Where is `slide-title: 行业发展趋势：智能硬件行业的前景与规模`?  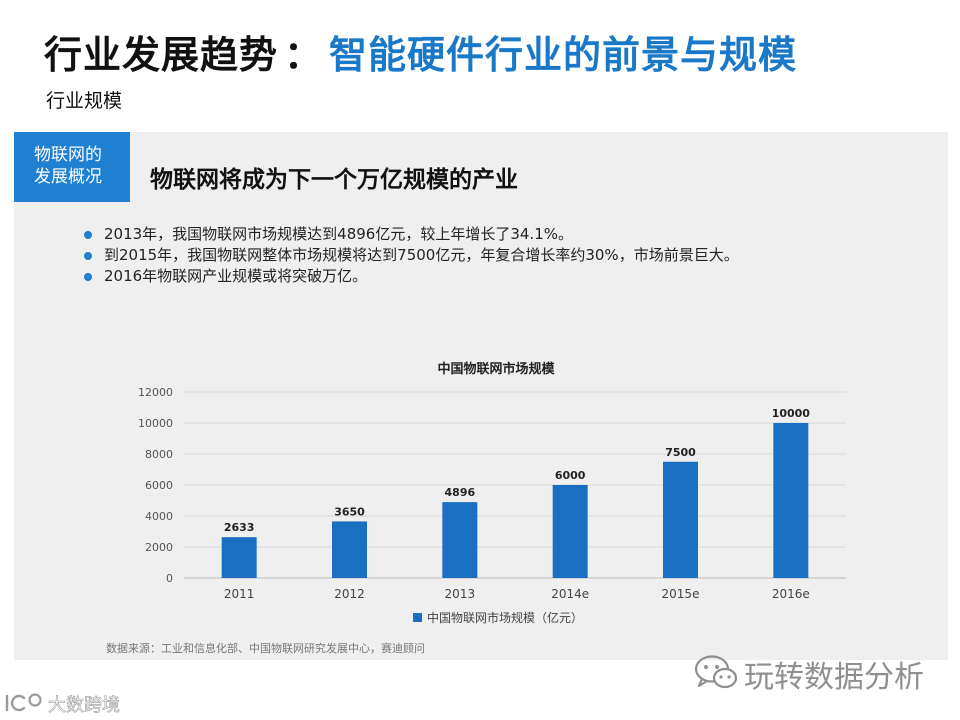
slide-title: 行业发展趋势：智能硬件行业的前景与规模 is located at coordinates (420, 51).